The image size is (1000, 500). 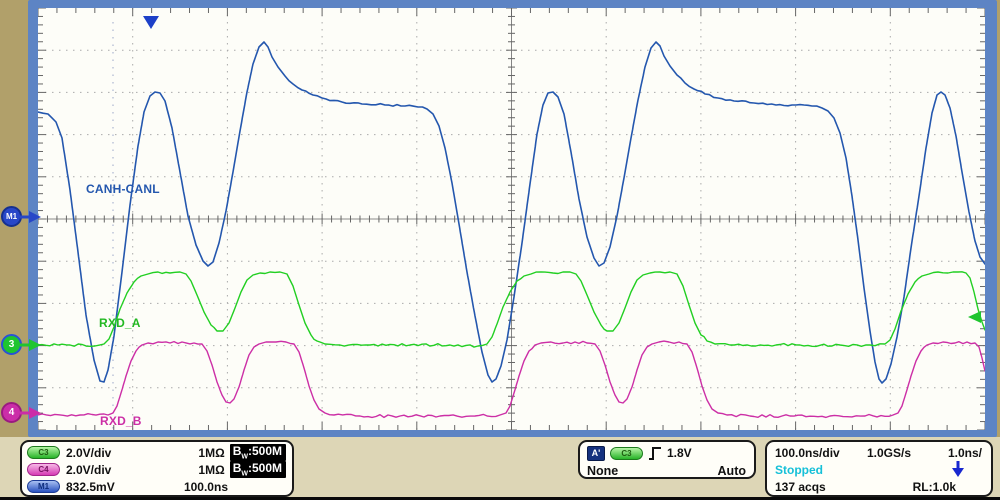 I want to click on bottom-black-strip, so click(x=500, y=498).